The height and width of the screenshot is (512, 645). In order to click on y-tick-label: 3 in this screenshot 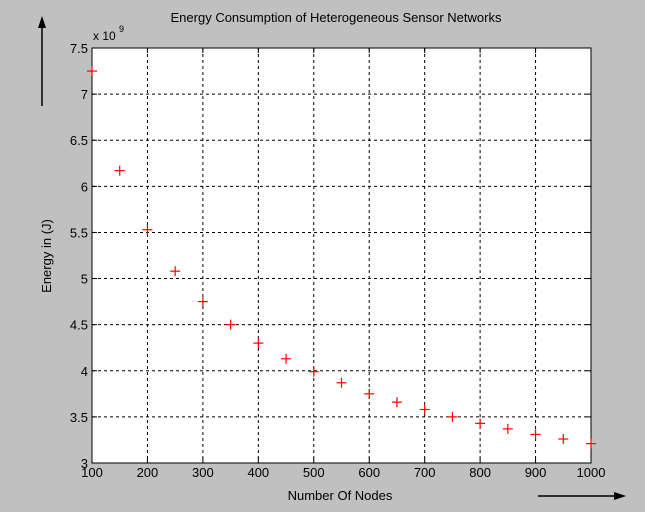, I will do `click(84, 463)`.